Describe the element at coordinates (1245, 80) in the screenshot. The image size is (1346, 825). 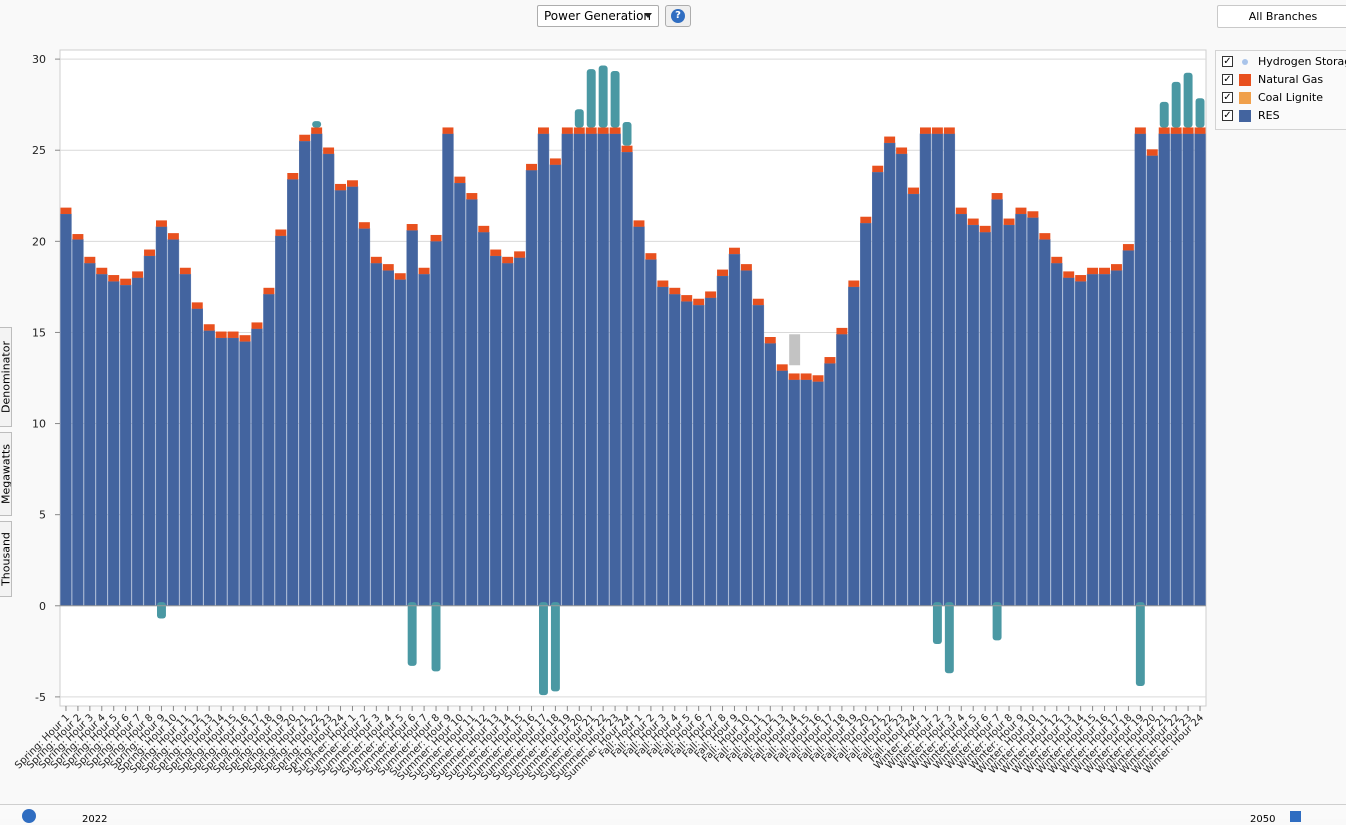
I see `legend-swatch` at that location.